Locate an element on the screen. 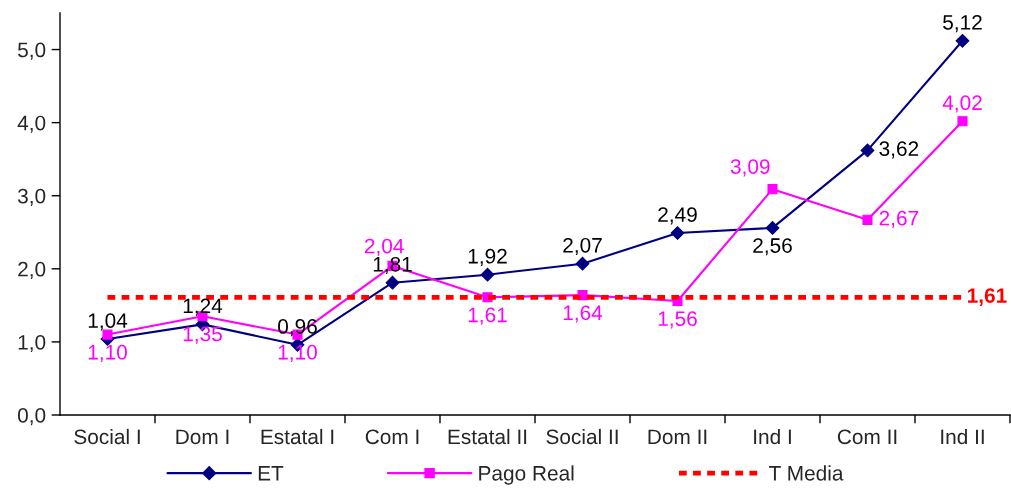  y-tick-label: 3,0 is located at coordinates (31, 197).